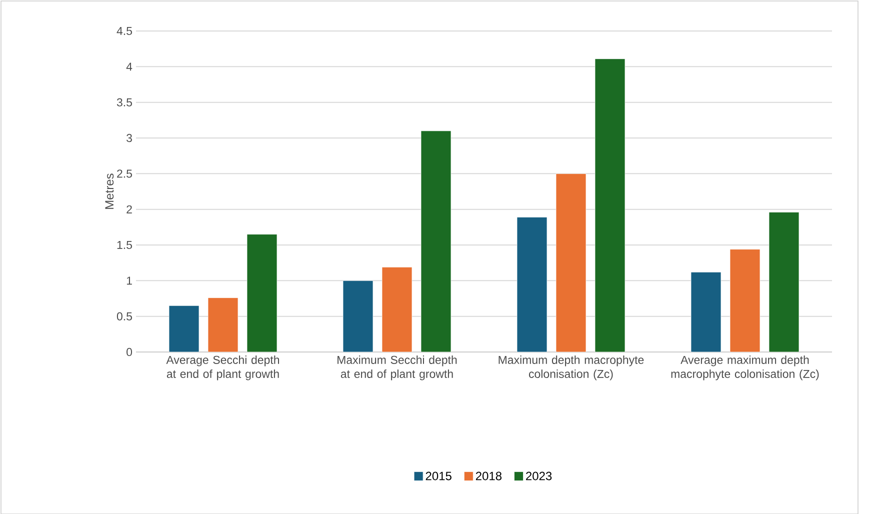 The image size is (869, 514). Describe the element at coordinates (745, 367) in the screenshot. I see `x-tick-label: Average maximum depth macrophyte colonisation (Zc)` at that location.